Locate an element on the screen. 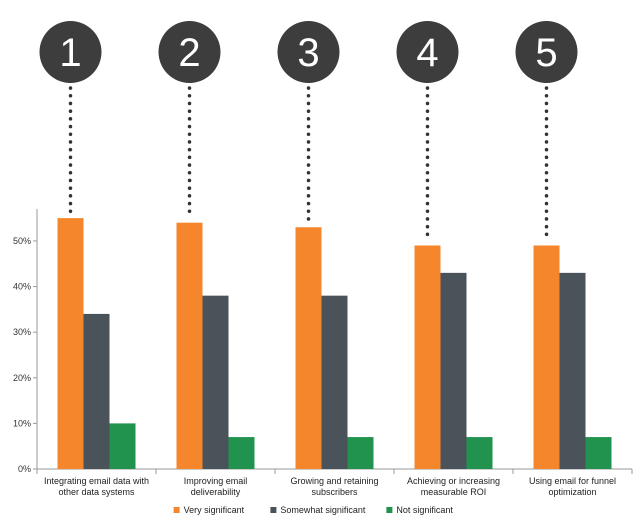 The image size is (642, 530). y-tick-label: 20% is located at coordinates (22, 378).